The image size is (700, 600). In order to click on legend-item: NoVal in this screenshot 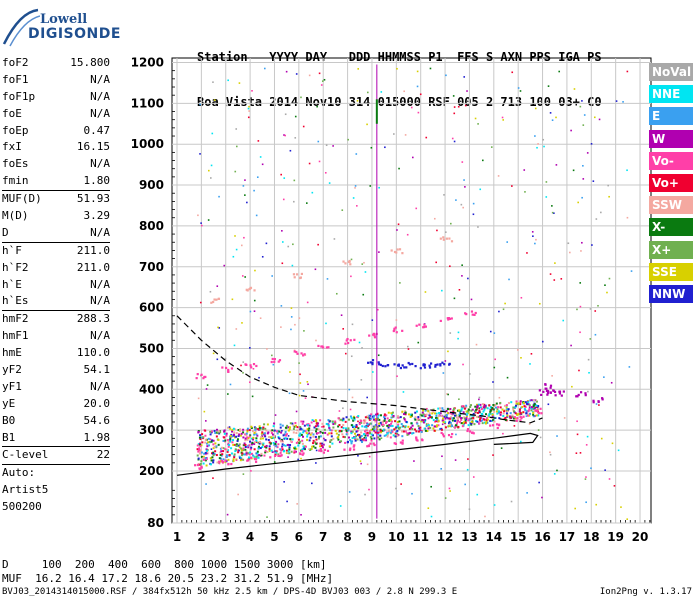, I will do `click(671, 72)`.